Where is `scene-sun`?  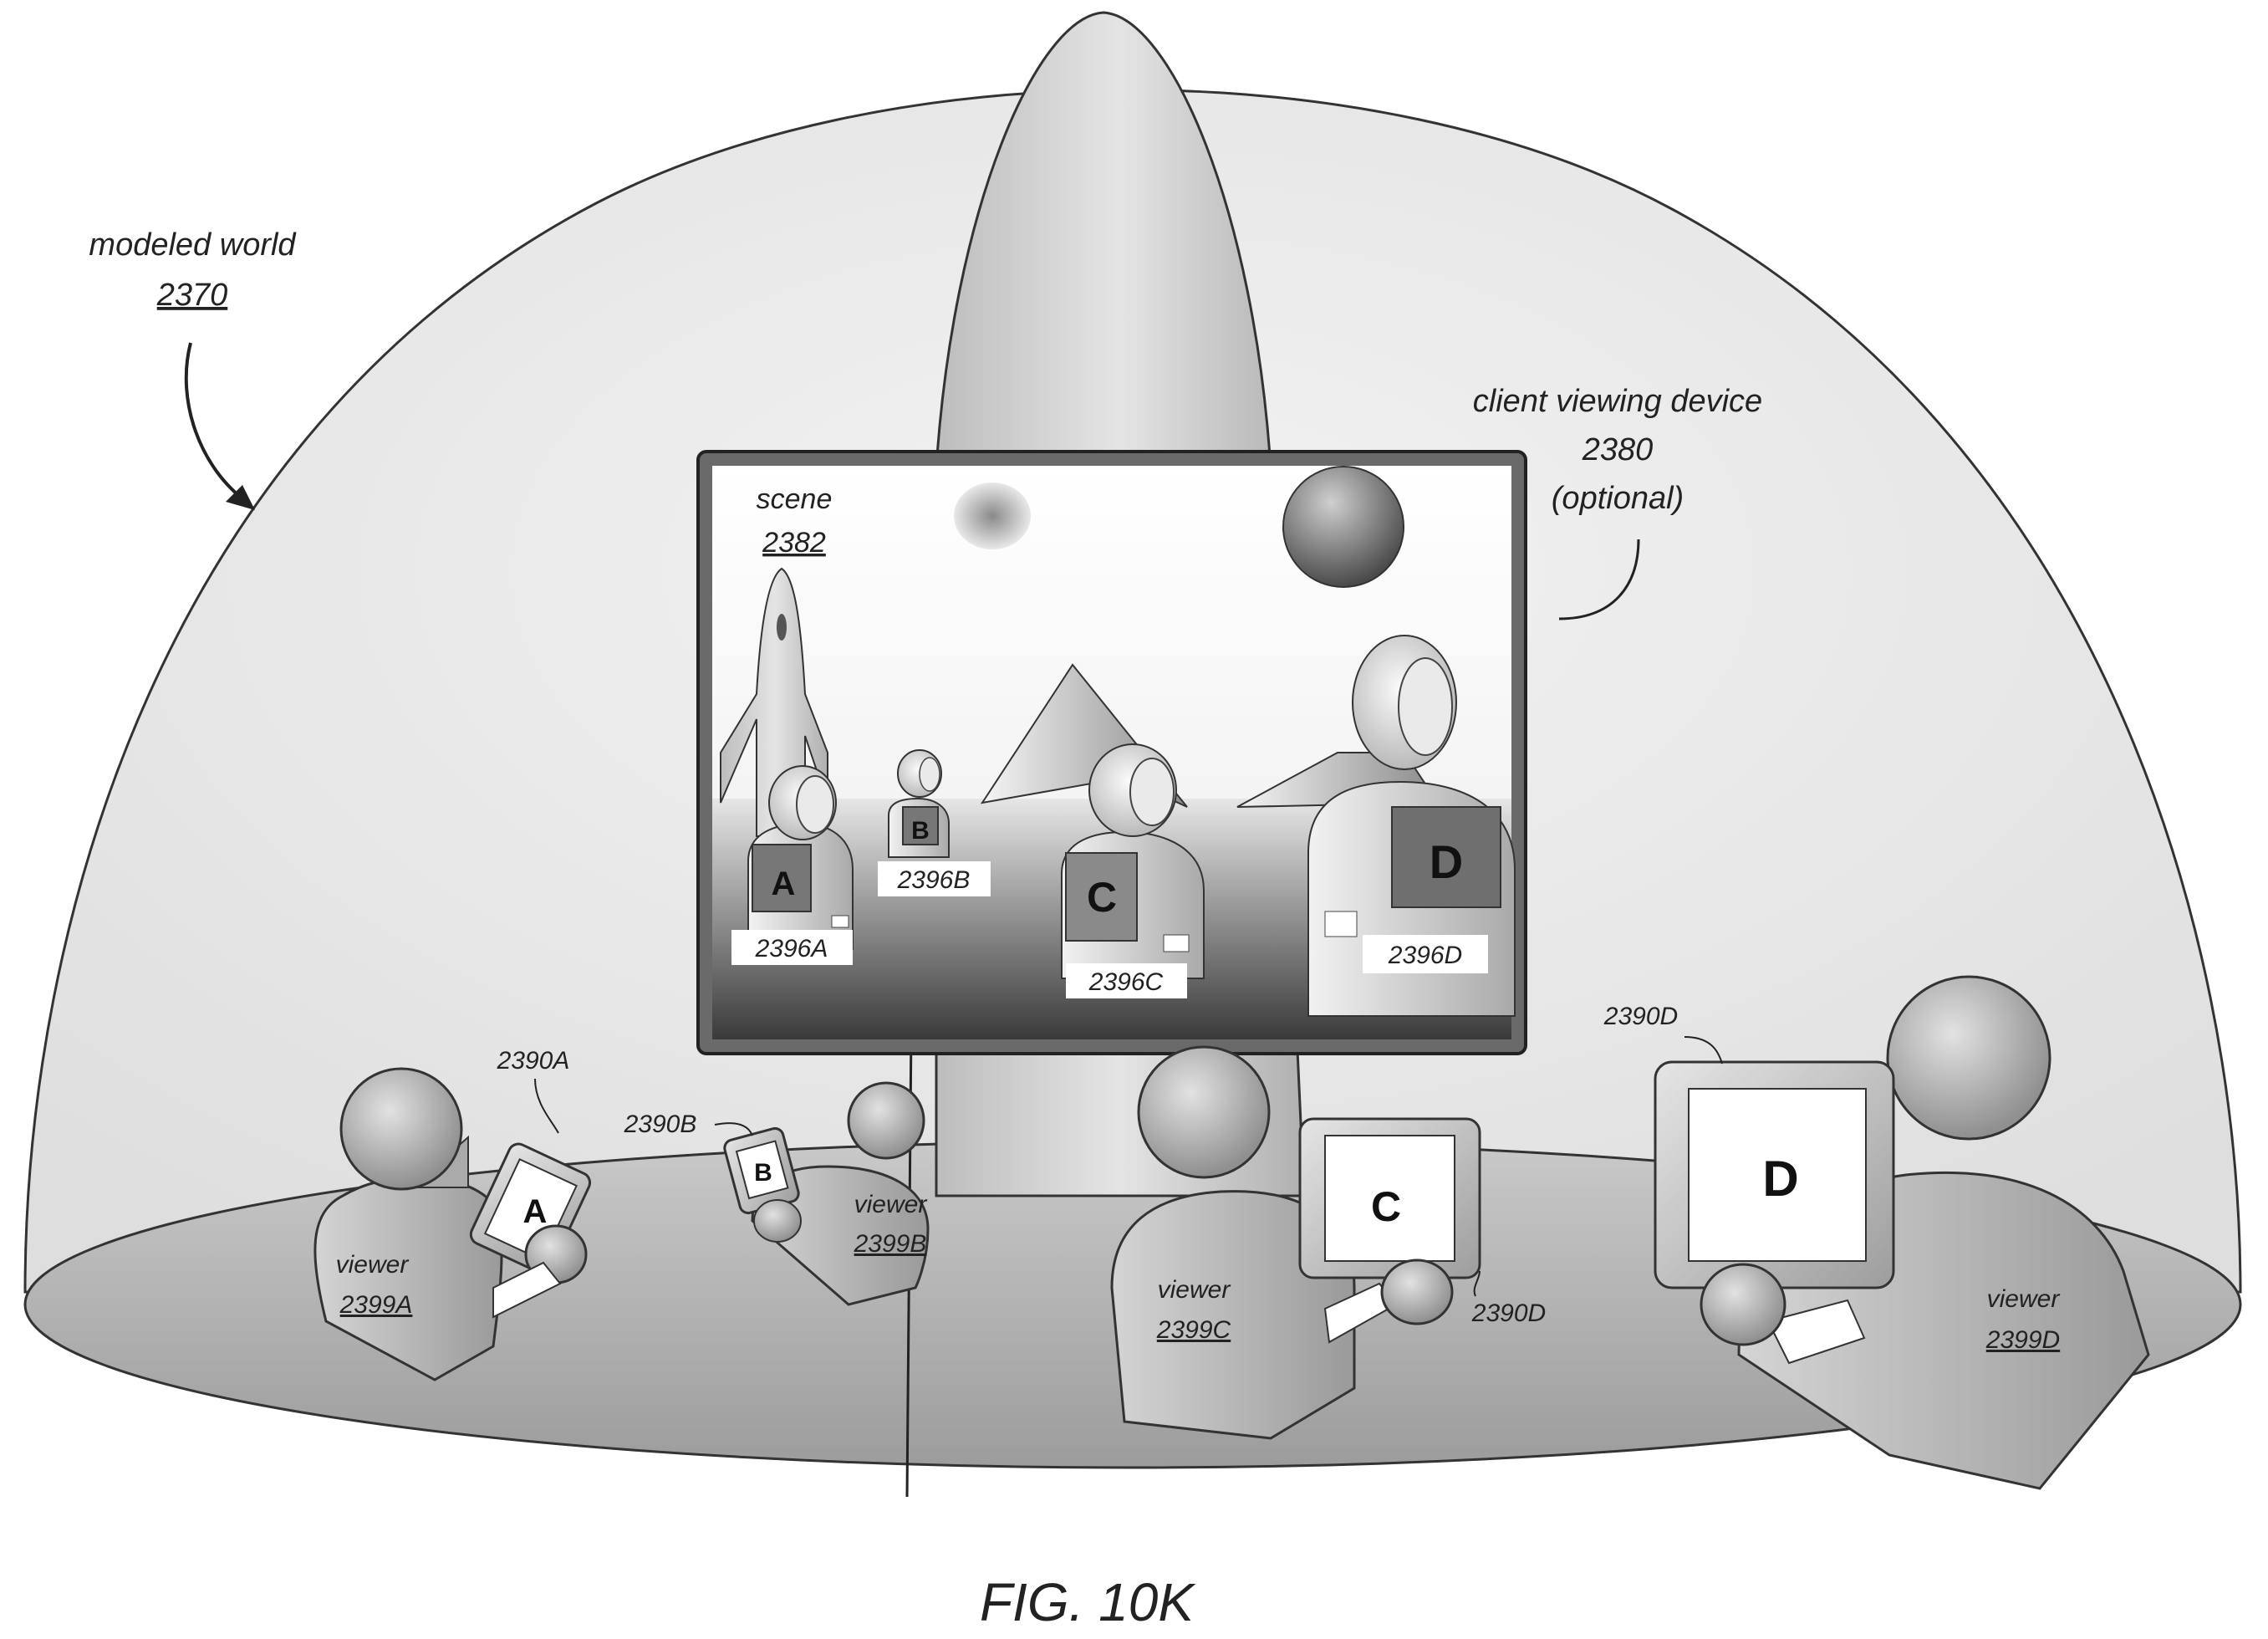 scene-sun is located at coordinates (992, 516).